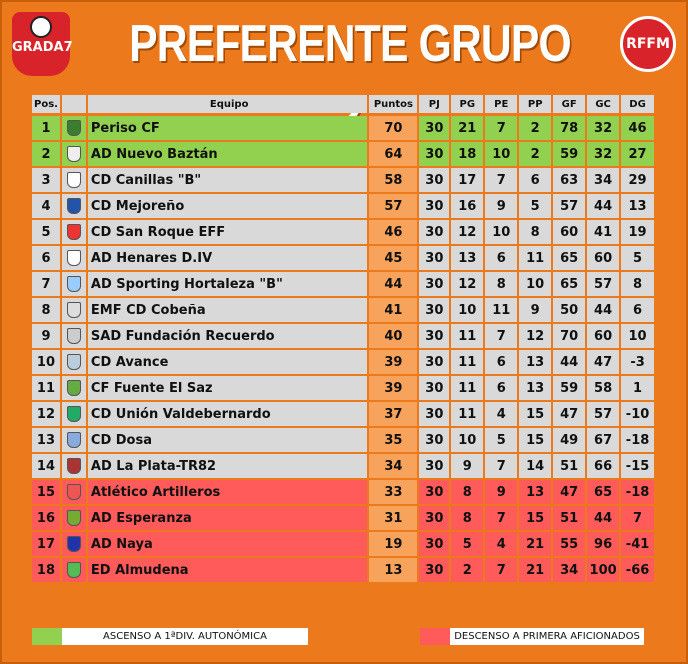 The width and height of the screenshot is (688, 664). What do you see at coordinates (569, 154) in the screenshot?
I see `table-cell: 59` at bounding box center [569, 154].